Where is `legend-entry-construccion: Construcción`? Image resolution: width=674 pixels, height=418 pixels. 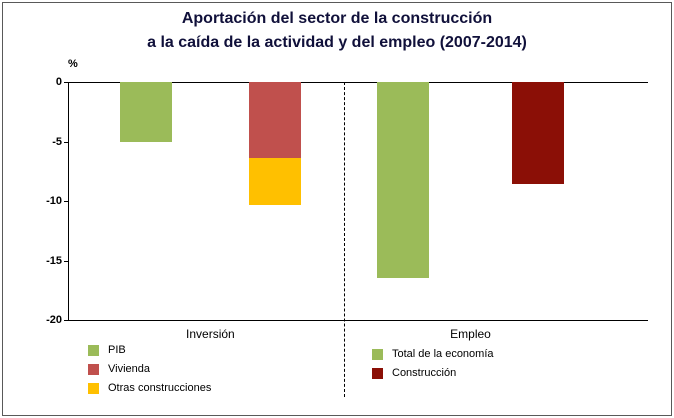
legend-entry-construccion: Construcción is located at coordinates (433, 373).